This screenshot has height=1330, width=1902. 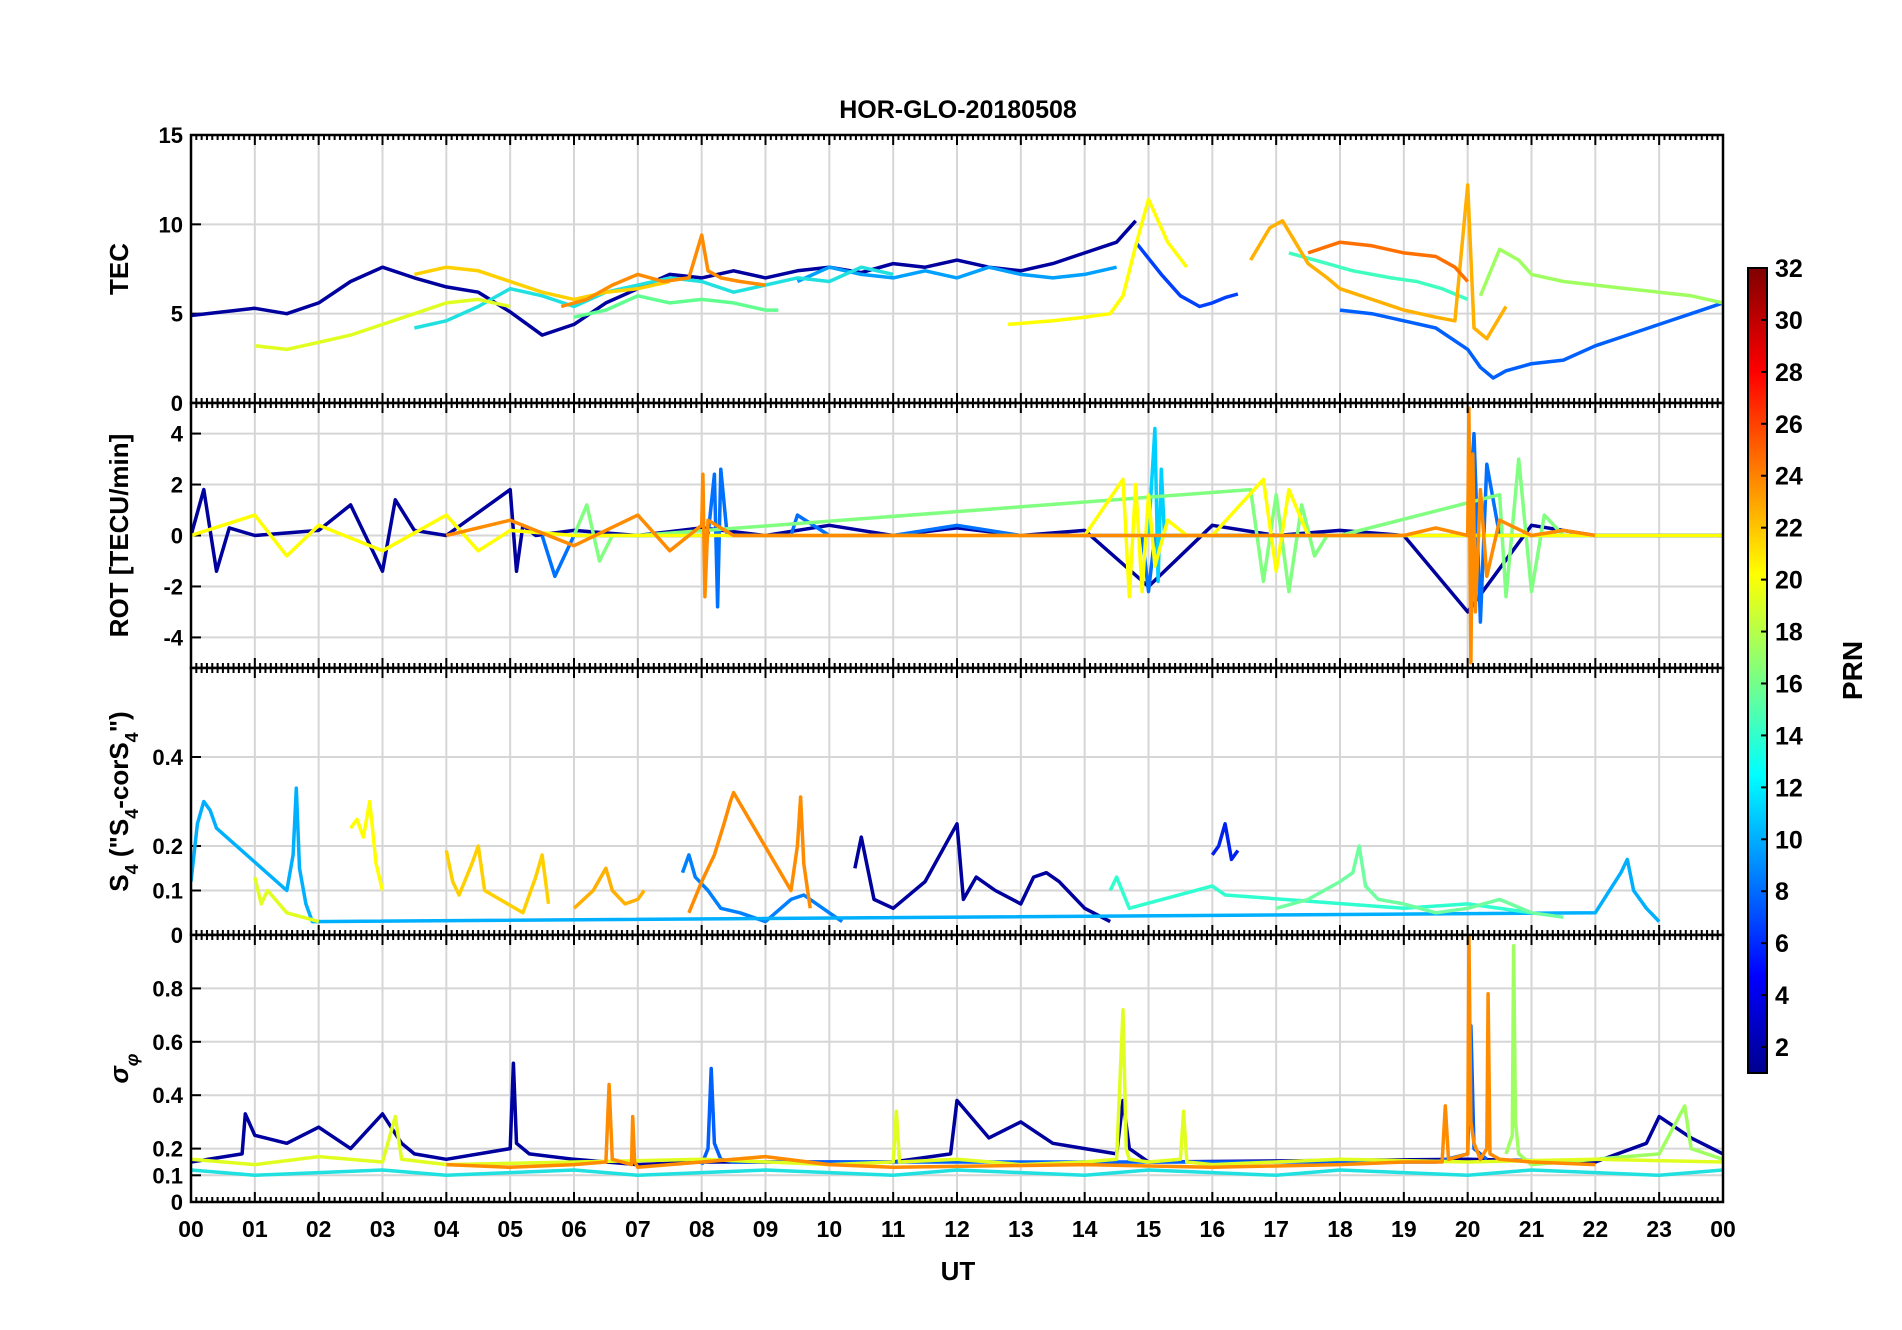 What do you see at coordinates (1789, 373) in the screenshot?
I see `colorbar-tick-label: 28` at bounding box center [1789, 373].